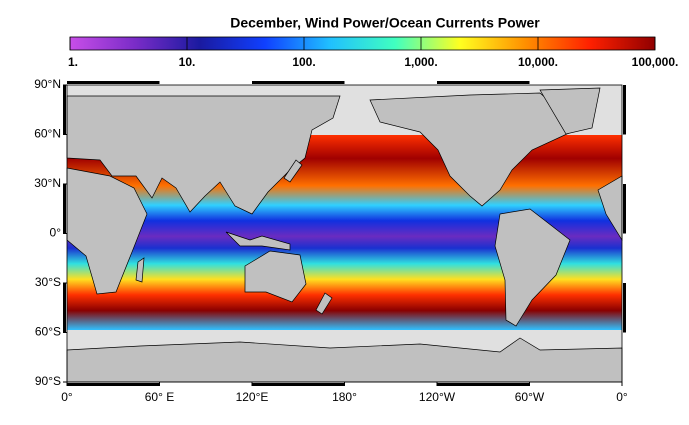  I want to click on y-tick-label: 30°S, so click(48, 282).